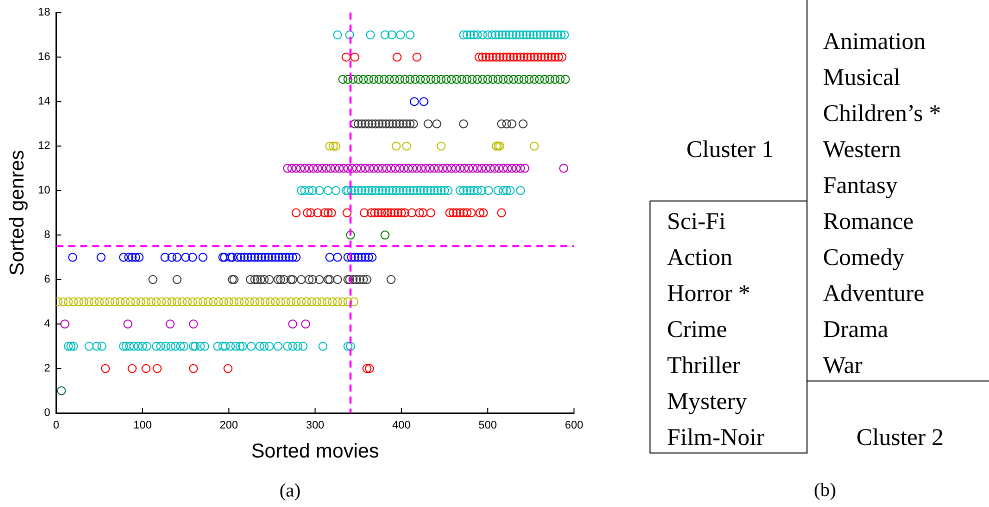 This screenshot has height=507, width=989. I want to click on text: (a), so click(290, 491).